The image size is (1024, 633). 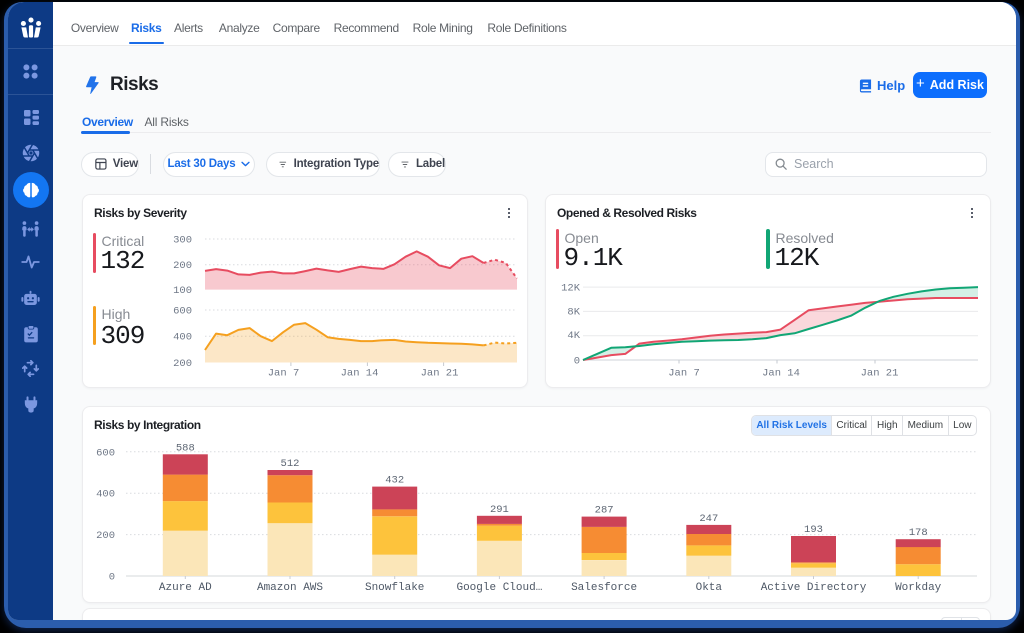 What do you see at coordinates (394, 588) in the screenshot?
I see `svg-text: Snowflake` at bounding box center [394, 588].